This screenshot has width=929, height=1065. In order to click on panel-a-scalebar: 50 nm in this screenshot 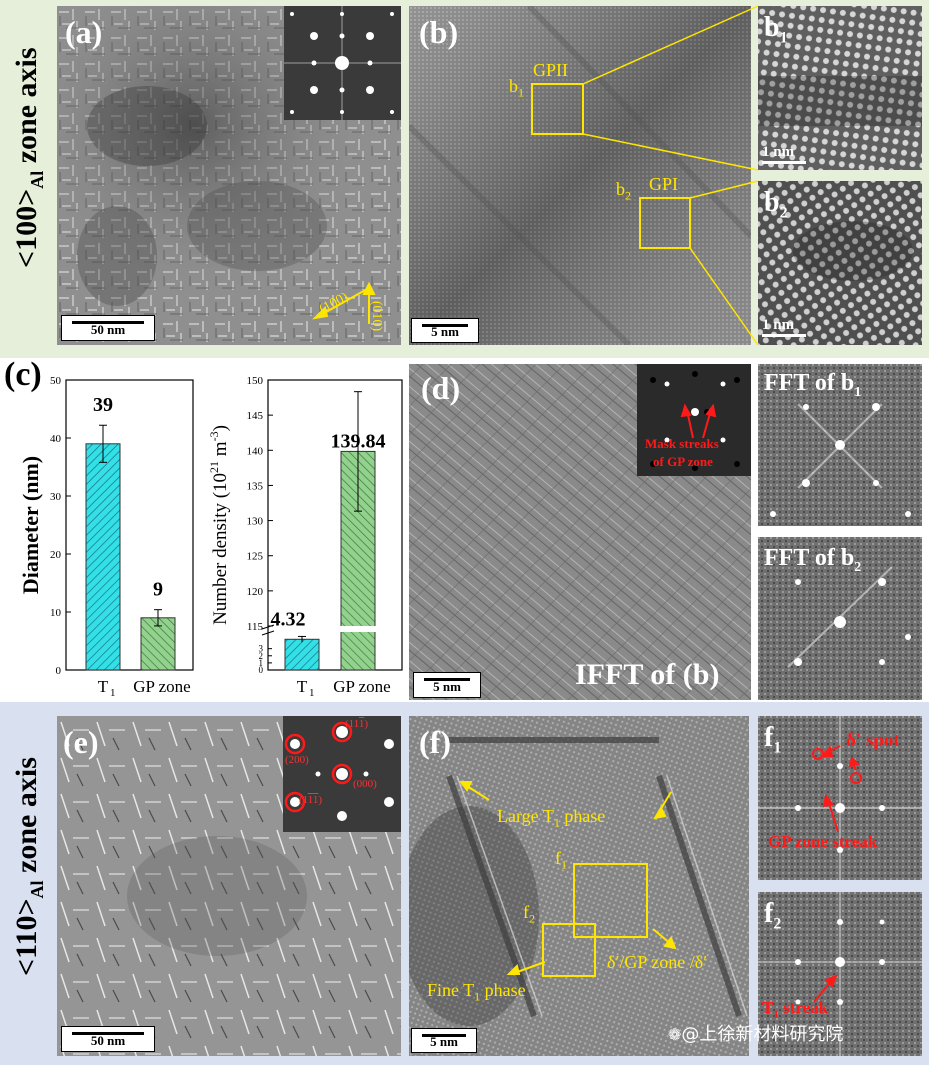, I will do `click(108, 328)`.